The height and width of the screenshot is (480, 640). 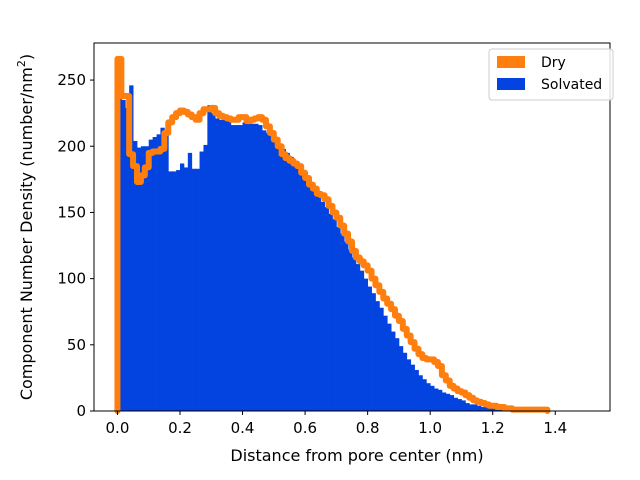 I want to click on y-axis-ticks: 0 50 100 150 200 250, so click(x=75, y=245).